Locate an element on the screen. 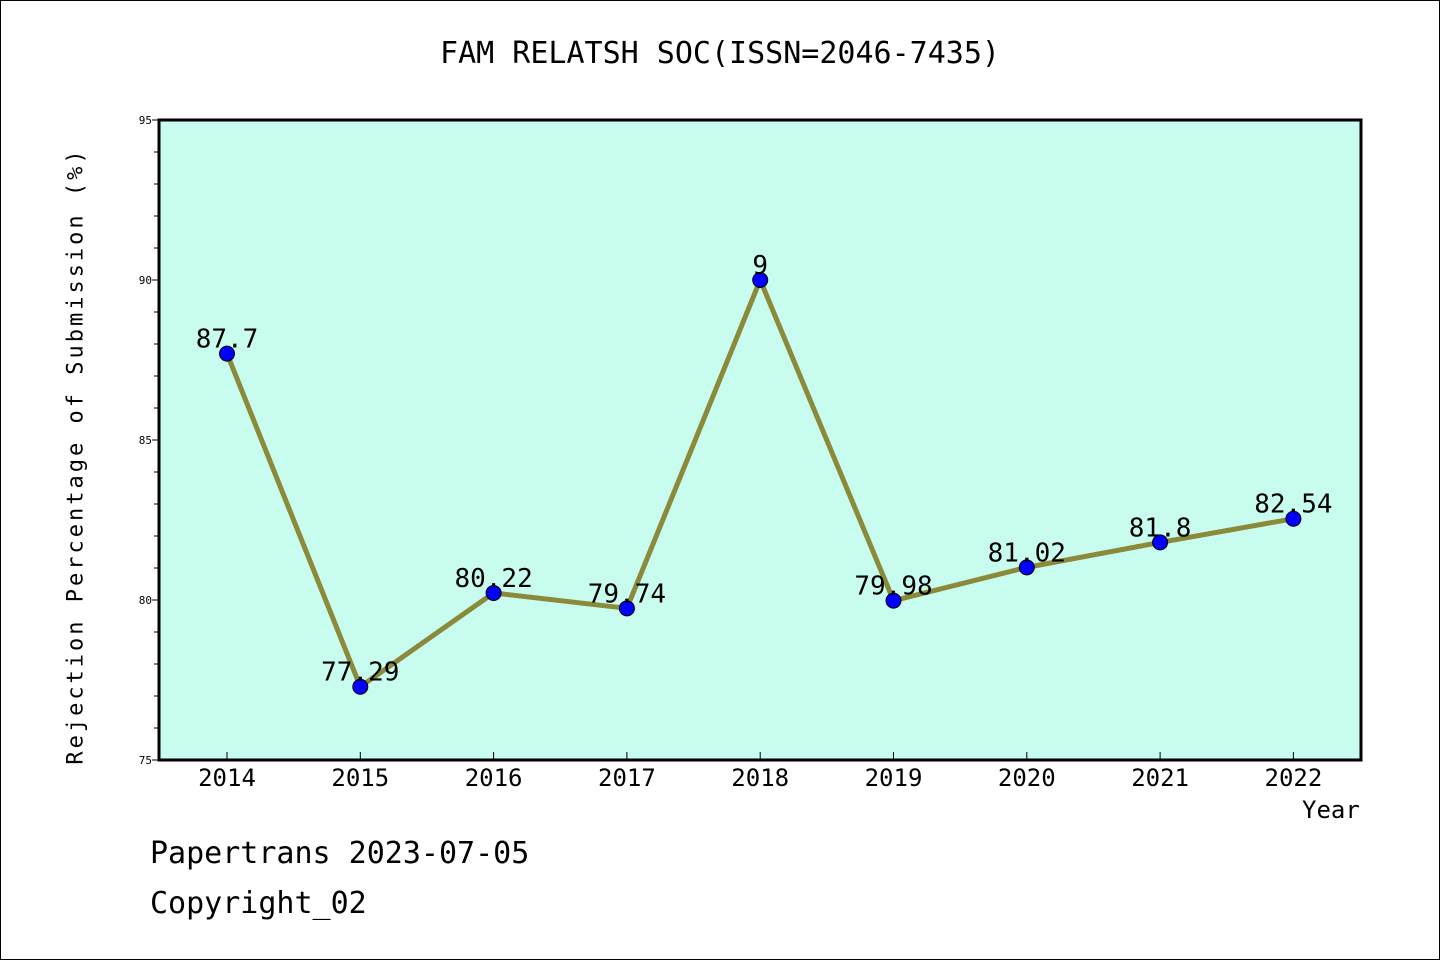 The width and height of the screenshot is (1440, 960). data-label: 87.7 is located at coordinates (227, 340).